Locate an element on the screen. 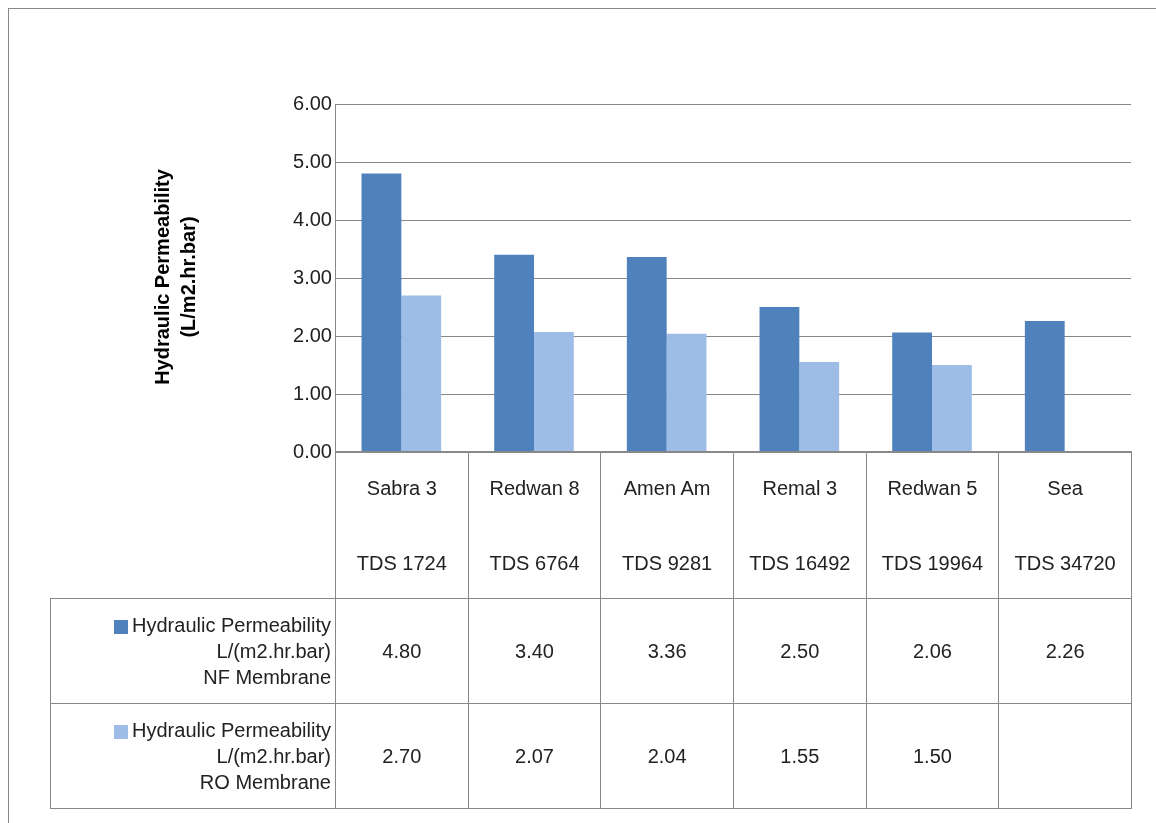  data-label: 2.70 is located at coordinates (402, 756).